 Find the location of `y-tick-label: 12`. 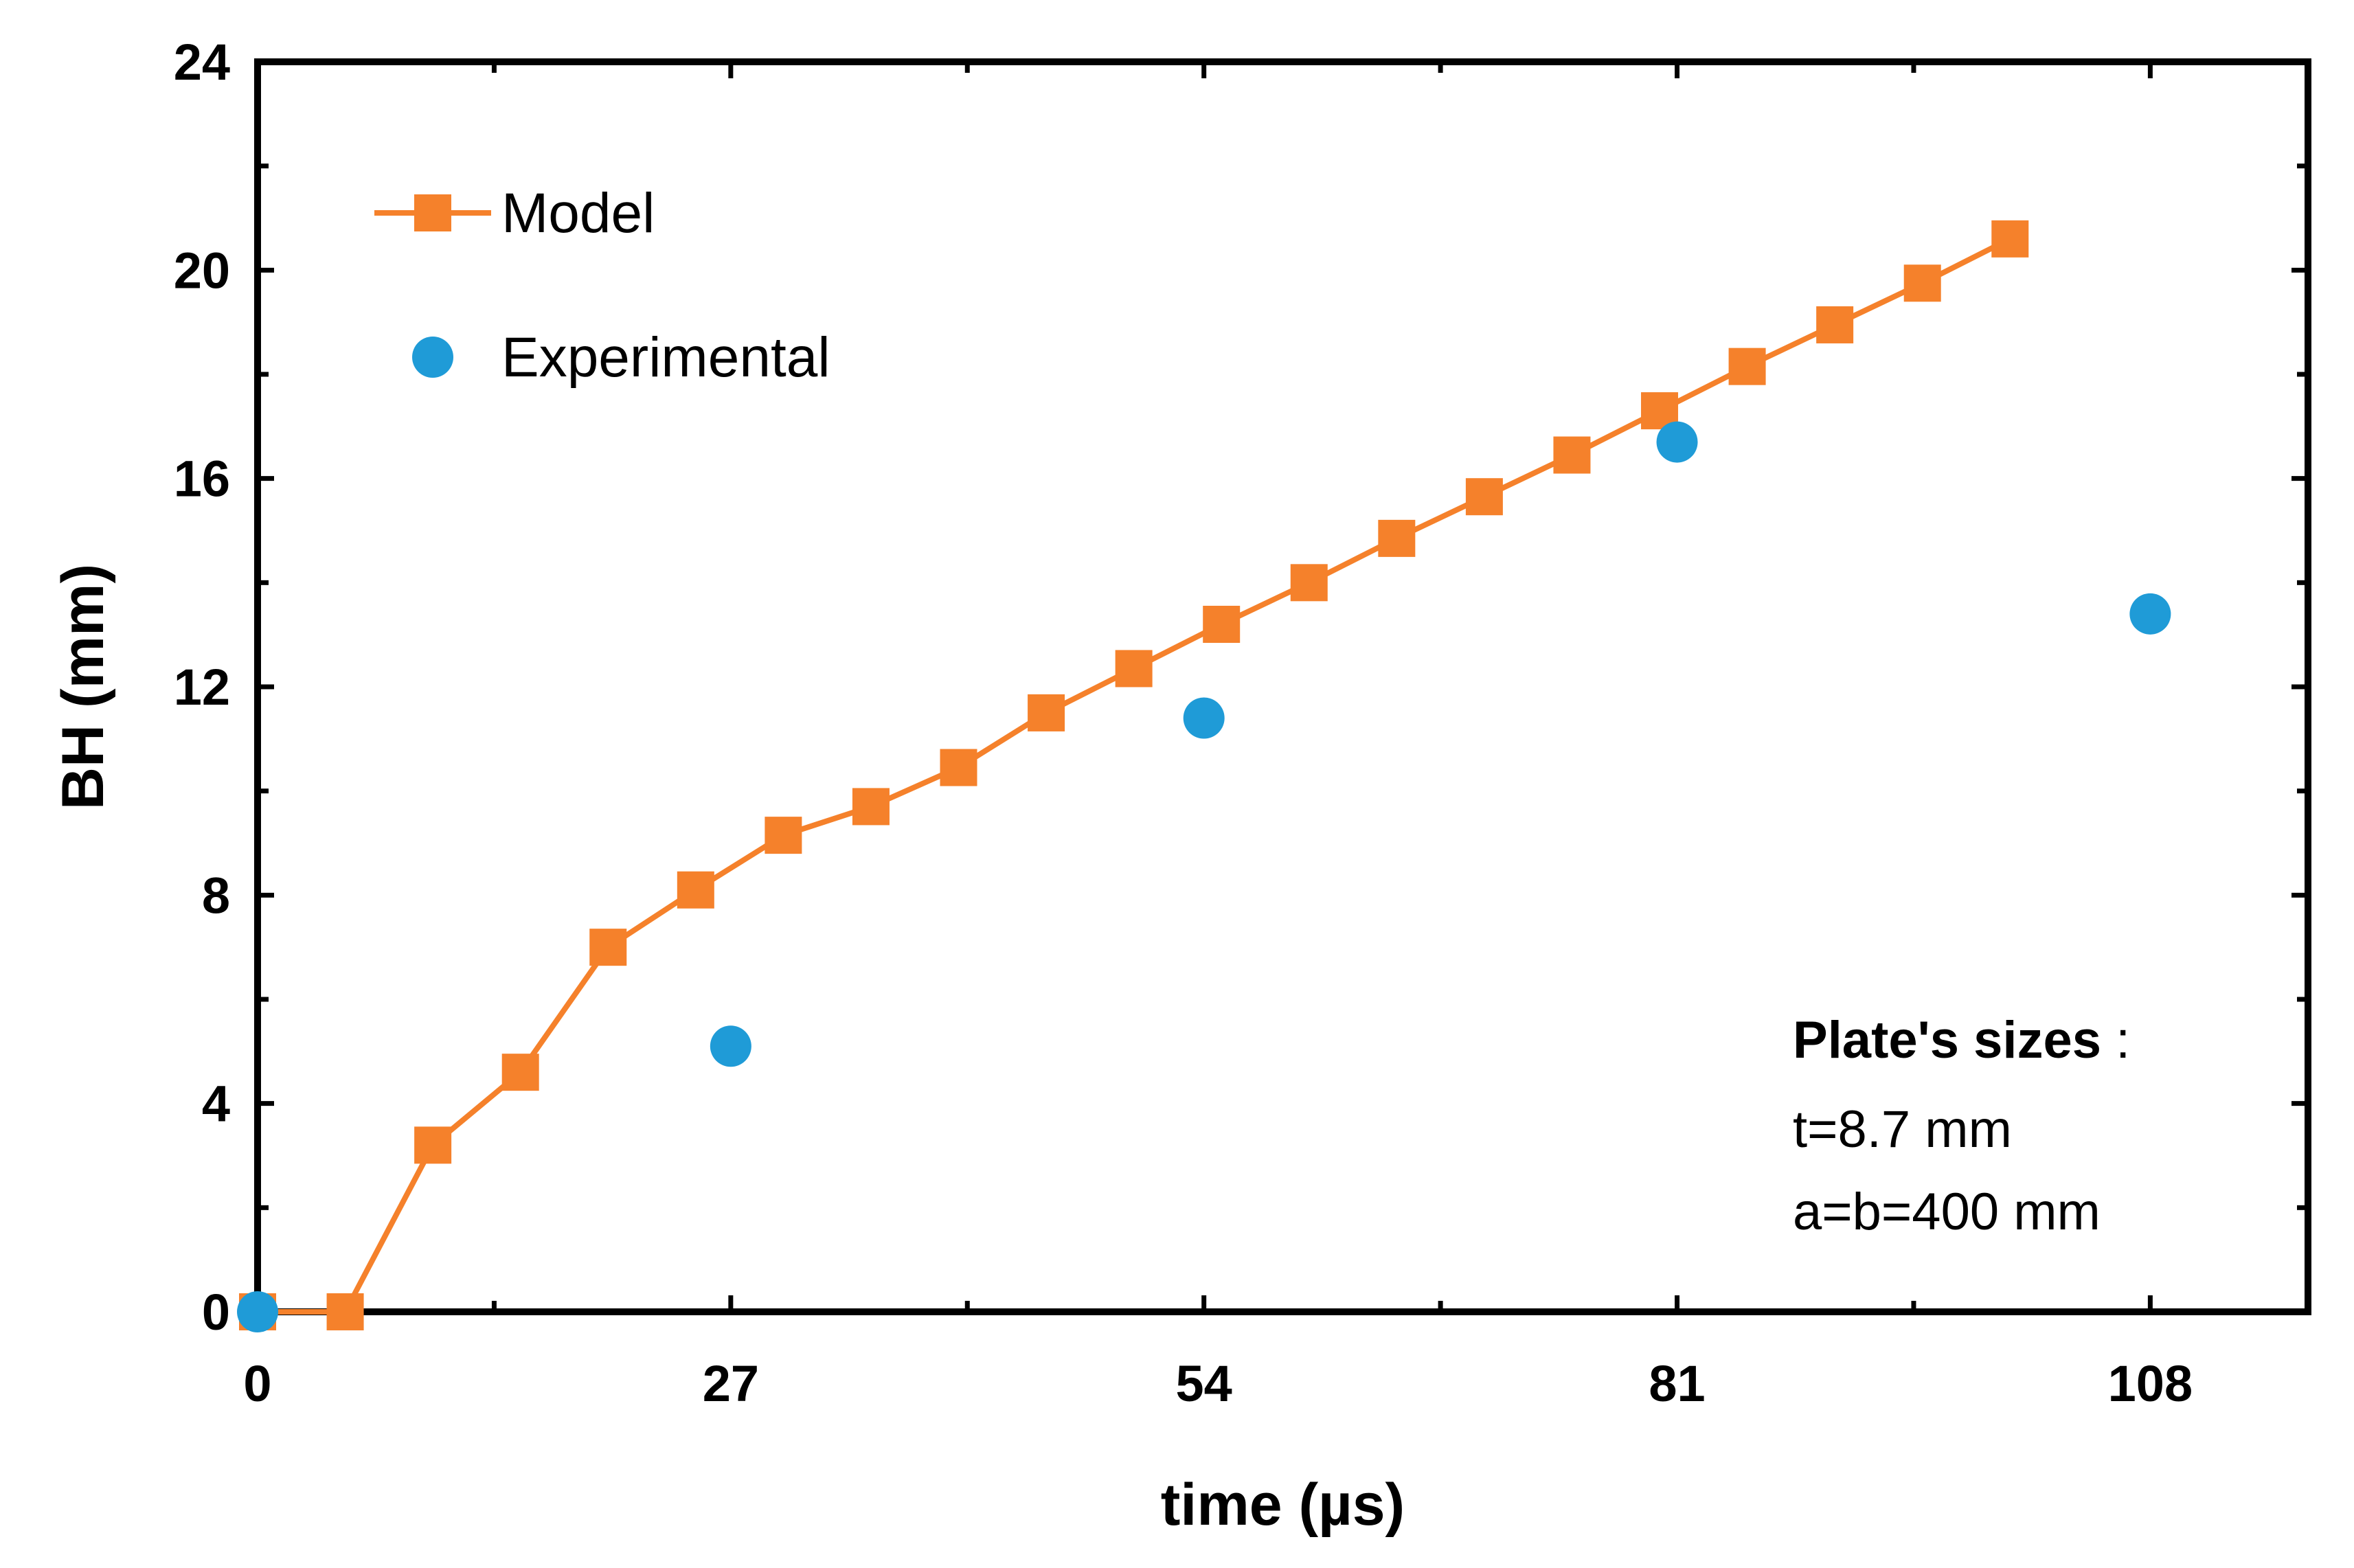

y-tick-label: 12 is located at coordinates (202, 687).